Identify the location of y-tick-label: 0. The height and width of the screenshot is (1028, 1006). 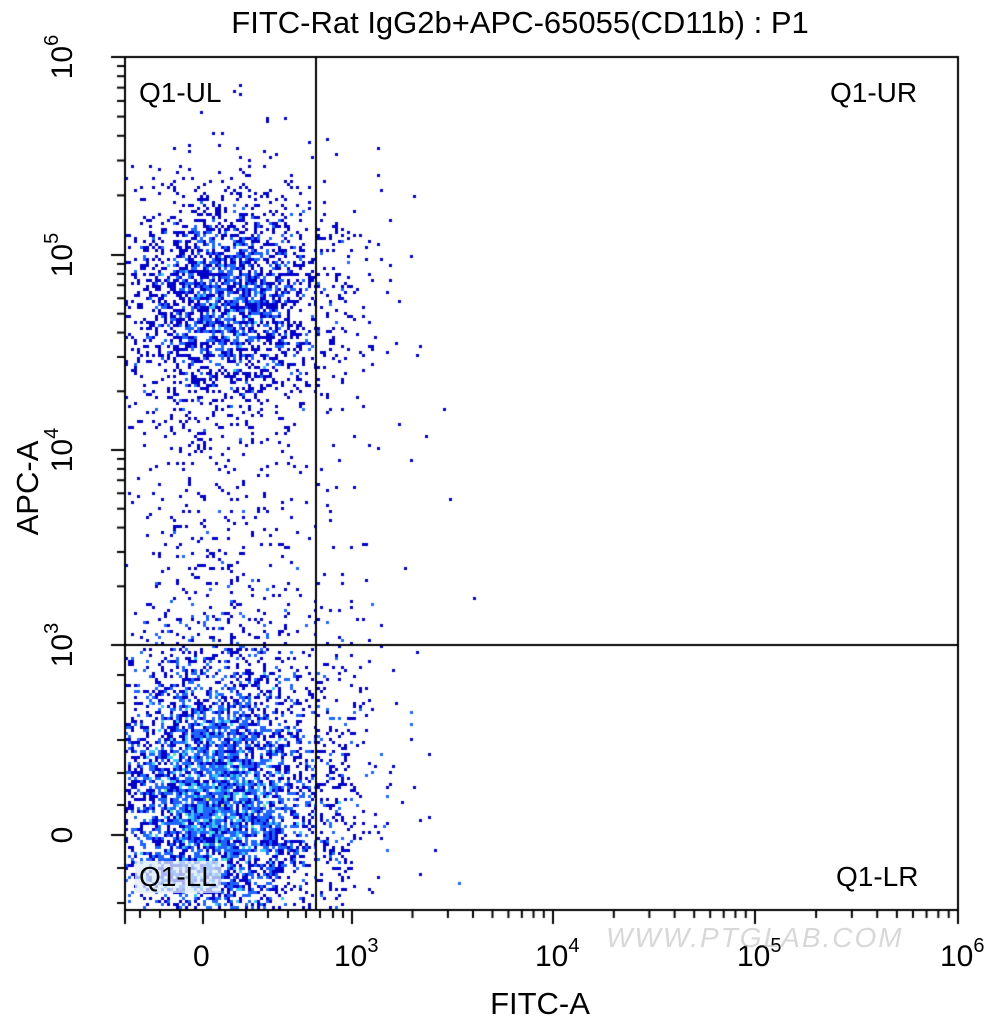
(62, 835).